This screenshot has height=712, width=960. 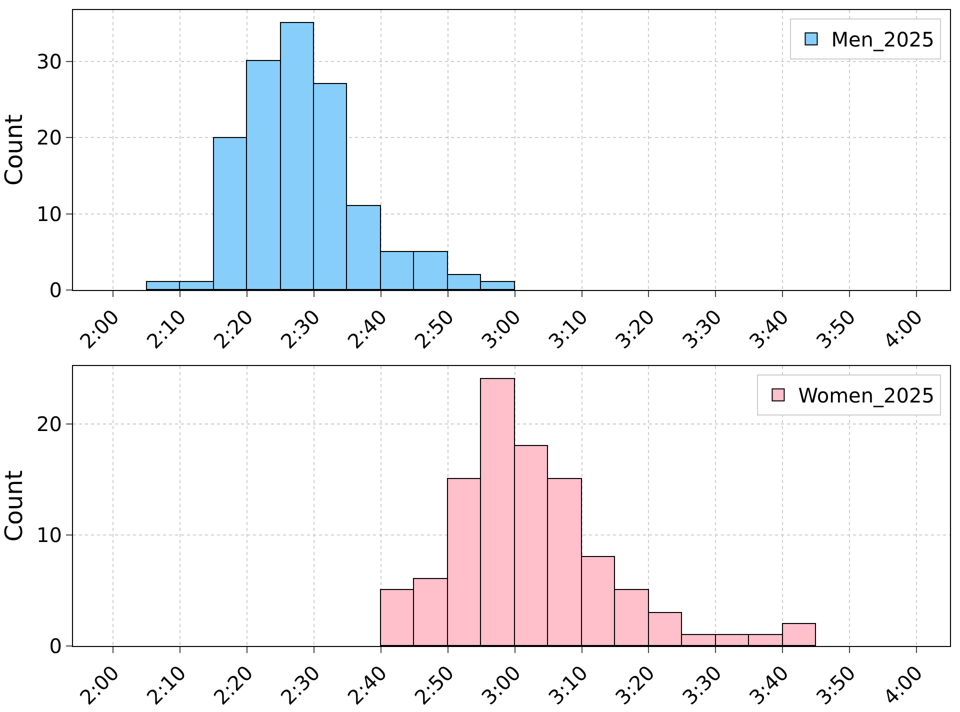 What do you see at coordinates (882, 40) in the screenshot?
I see `legend-label: Men_2025` at bounding box center [882, 40].